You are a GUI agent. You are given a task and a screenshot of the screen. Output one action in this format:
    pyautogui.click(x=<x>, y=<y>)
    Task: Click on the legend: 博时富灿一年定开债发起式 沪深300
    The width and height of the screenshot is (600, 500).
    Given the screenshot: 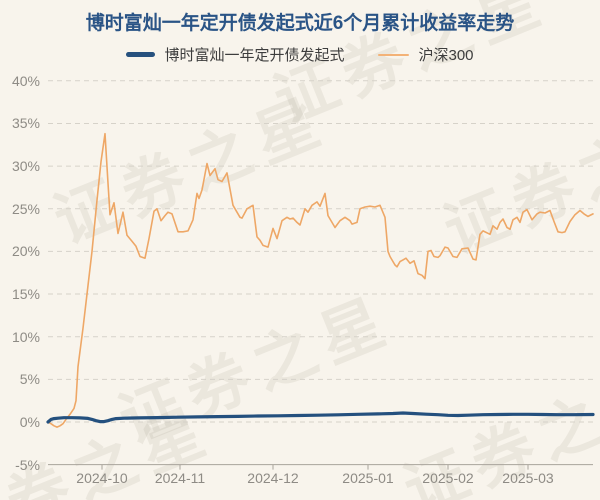 What is the action you would take?
    pyautogui.click(x=300, y=54)
    